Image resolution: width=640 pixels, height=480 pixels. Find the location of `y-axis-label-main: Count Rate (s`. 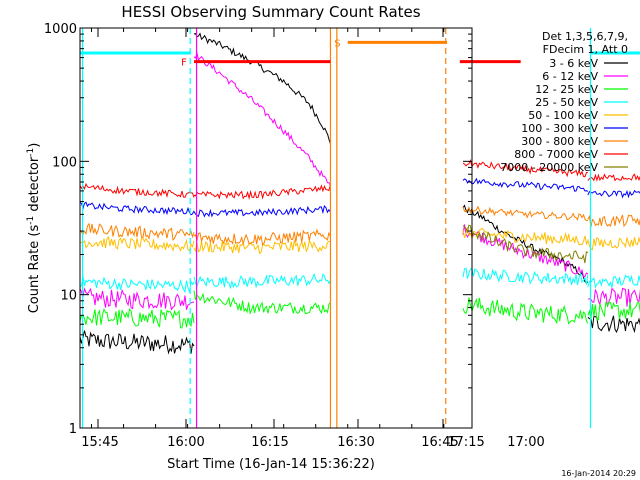

y-axis-label-main: Count Rate (s is located at coordinates (34, 269).